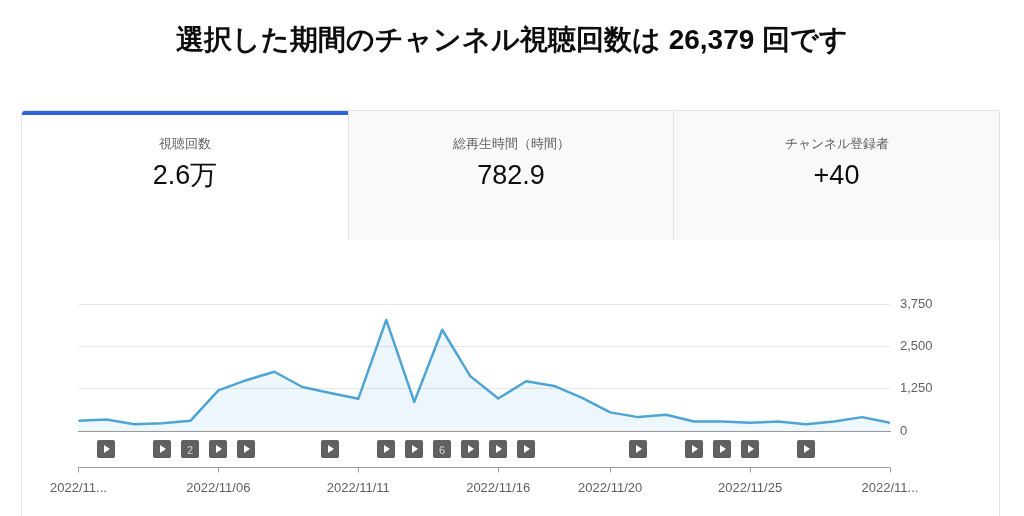  I want to click on text: チャンネル登録者, so click(836, 143).